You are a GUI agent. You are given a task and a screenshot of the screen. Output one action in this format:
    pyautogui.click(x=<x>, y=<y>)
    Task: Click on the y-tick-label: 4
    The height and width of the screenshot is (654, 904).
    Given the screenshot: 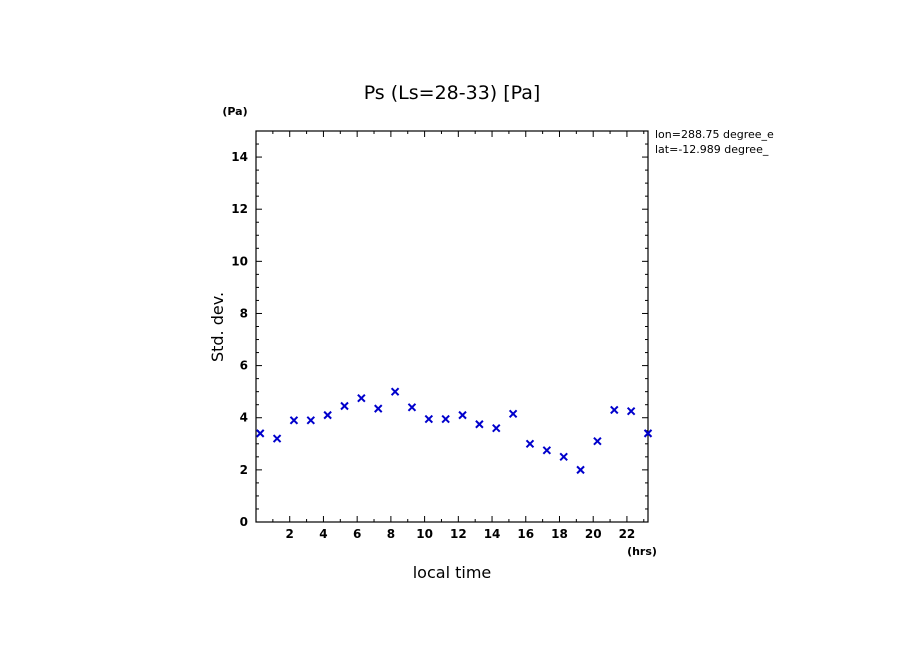 What is the action you would take?
    pyautogui.click(x=244, y=418)
    